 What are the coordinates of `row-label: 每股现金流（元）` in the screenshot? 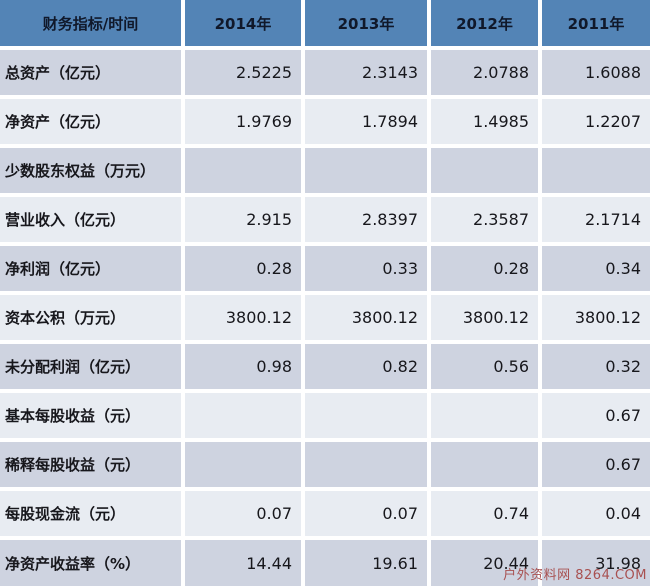 It's located at (92, 514).